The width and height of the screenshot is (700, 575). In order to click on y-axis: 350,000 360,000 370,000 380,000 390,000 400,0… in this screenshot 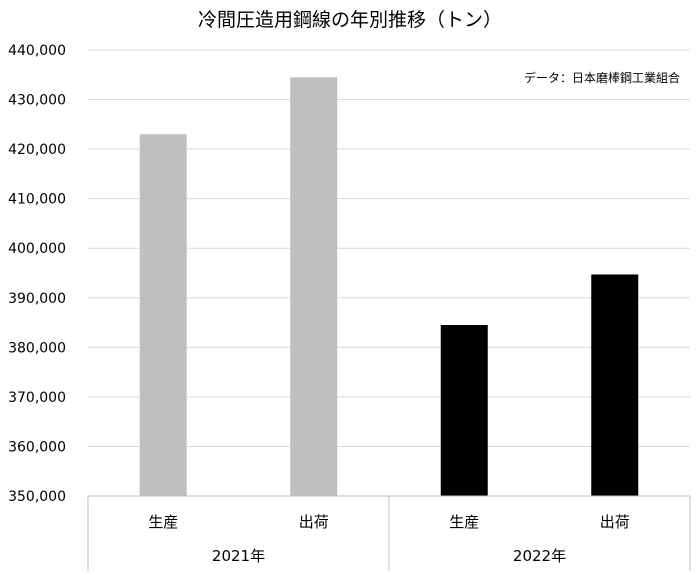, I will do `click(37, 274)`.